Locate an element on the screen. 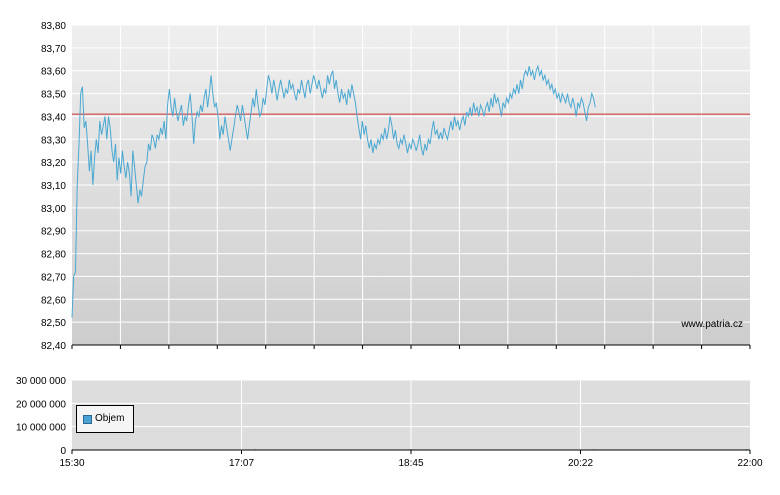 The image size is (780, 495). watermark: www.patria.cz is located at coordinates (711, 324).